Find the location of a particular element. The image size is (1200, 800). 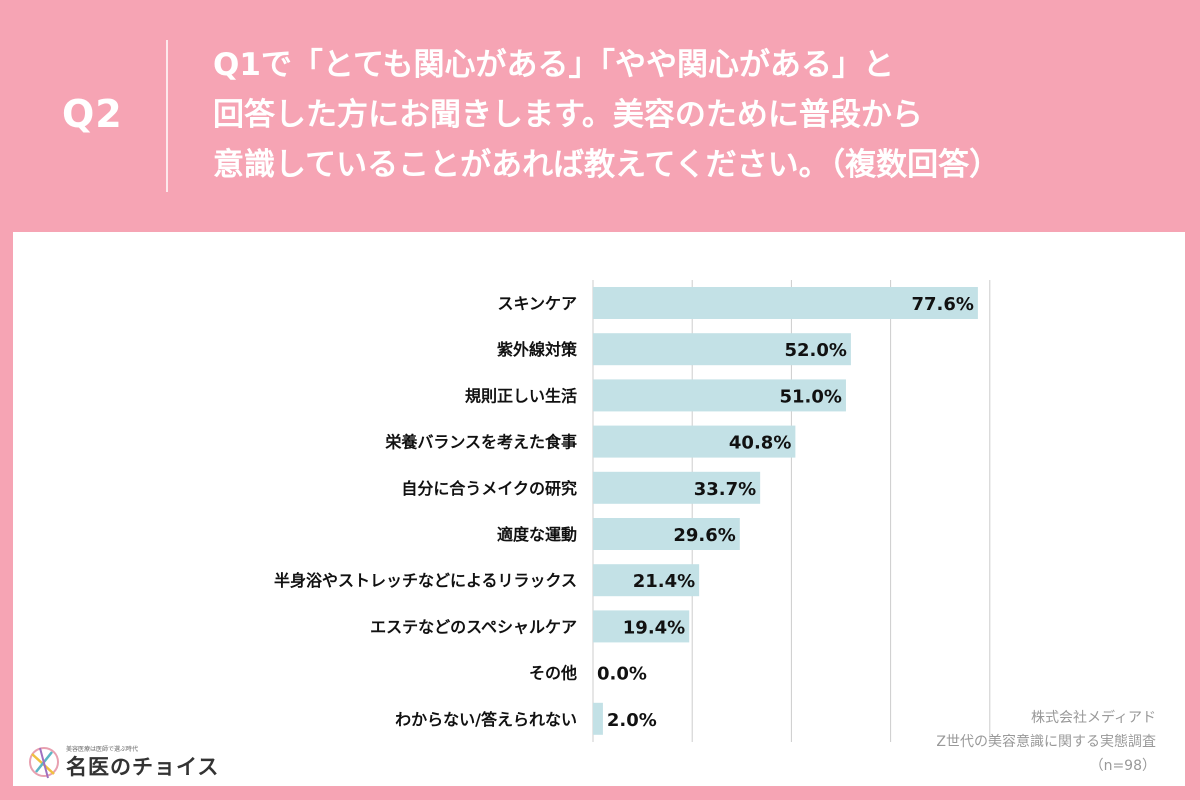

value-label-1: 52.0% is located at coordinates (815, 350).